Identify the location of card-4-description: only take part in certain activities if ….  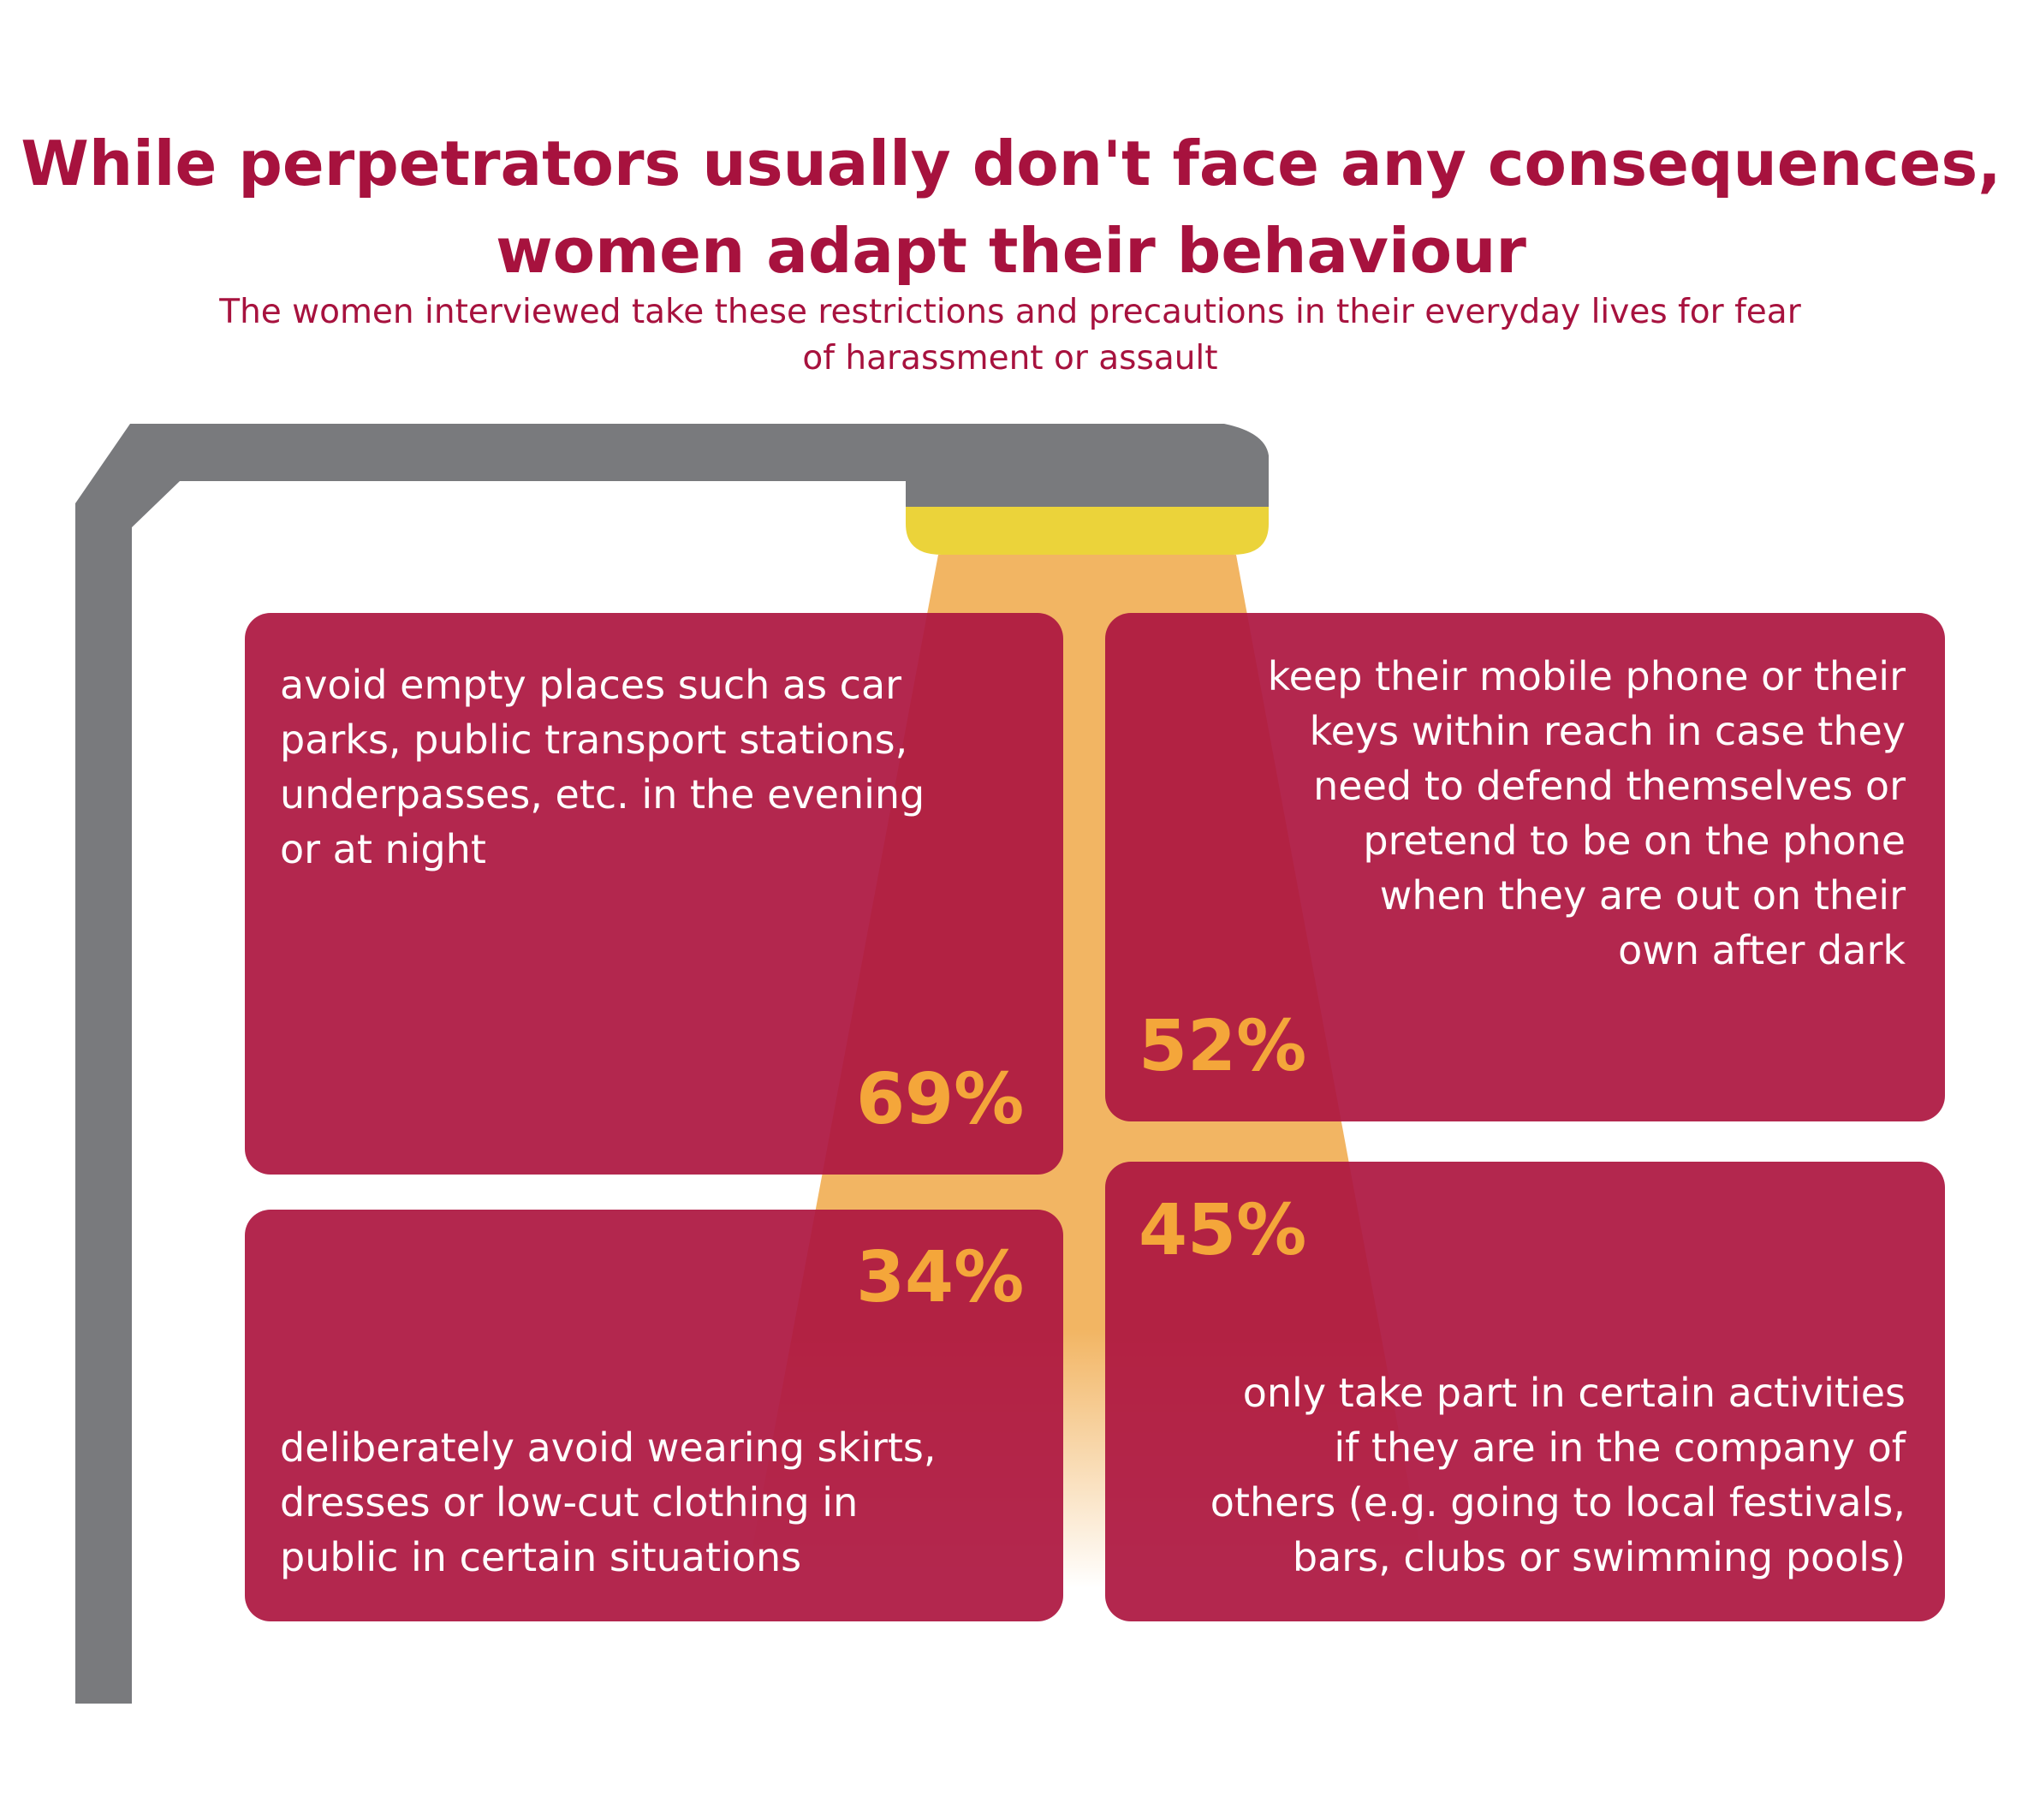
(1509, 1475).